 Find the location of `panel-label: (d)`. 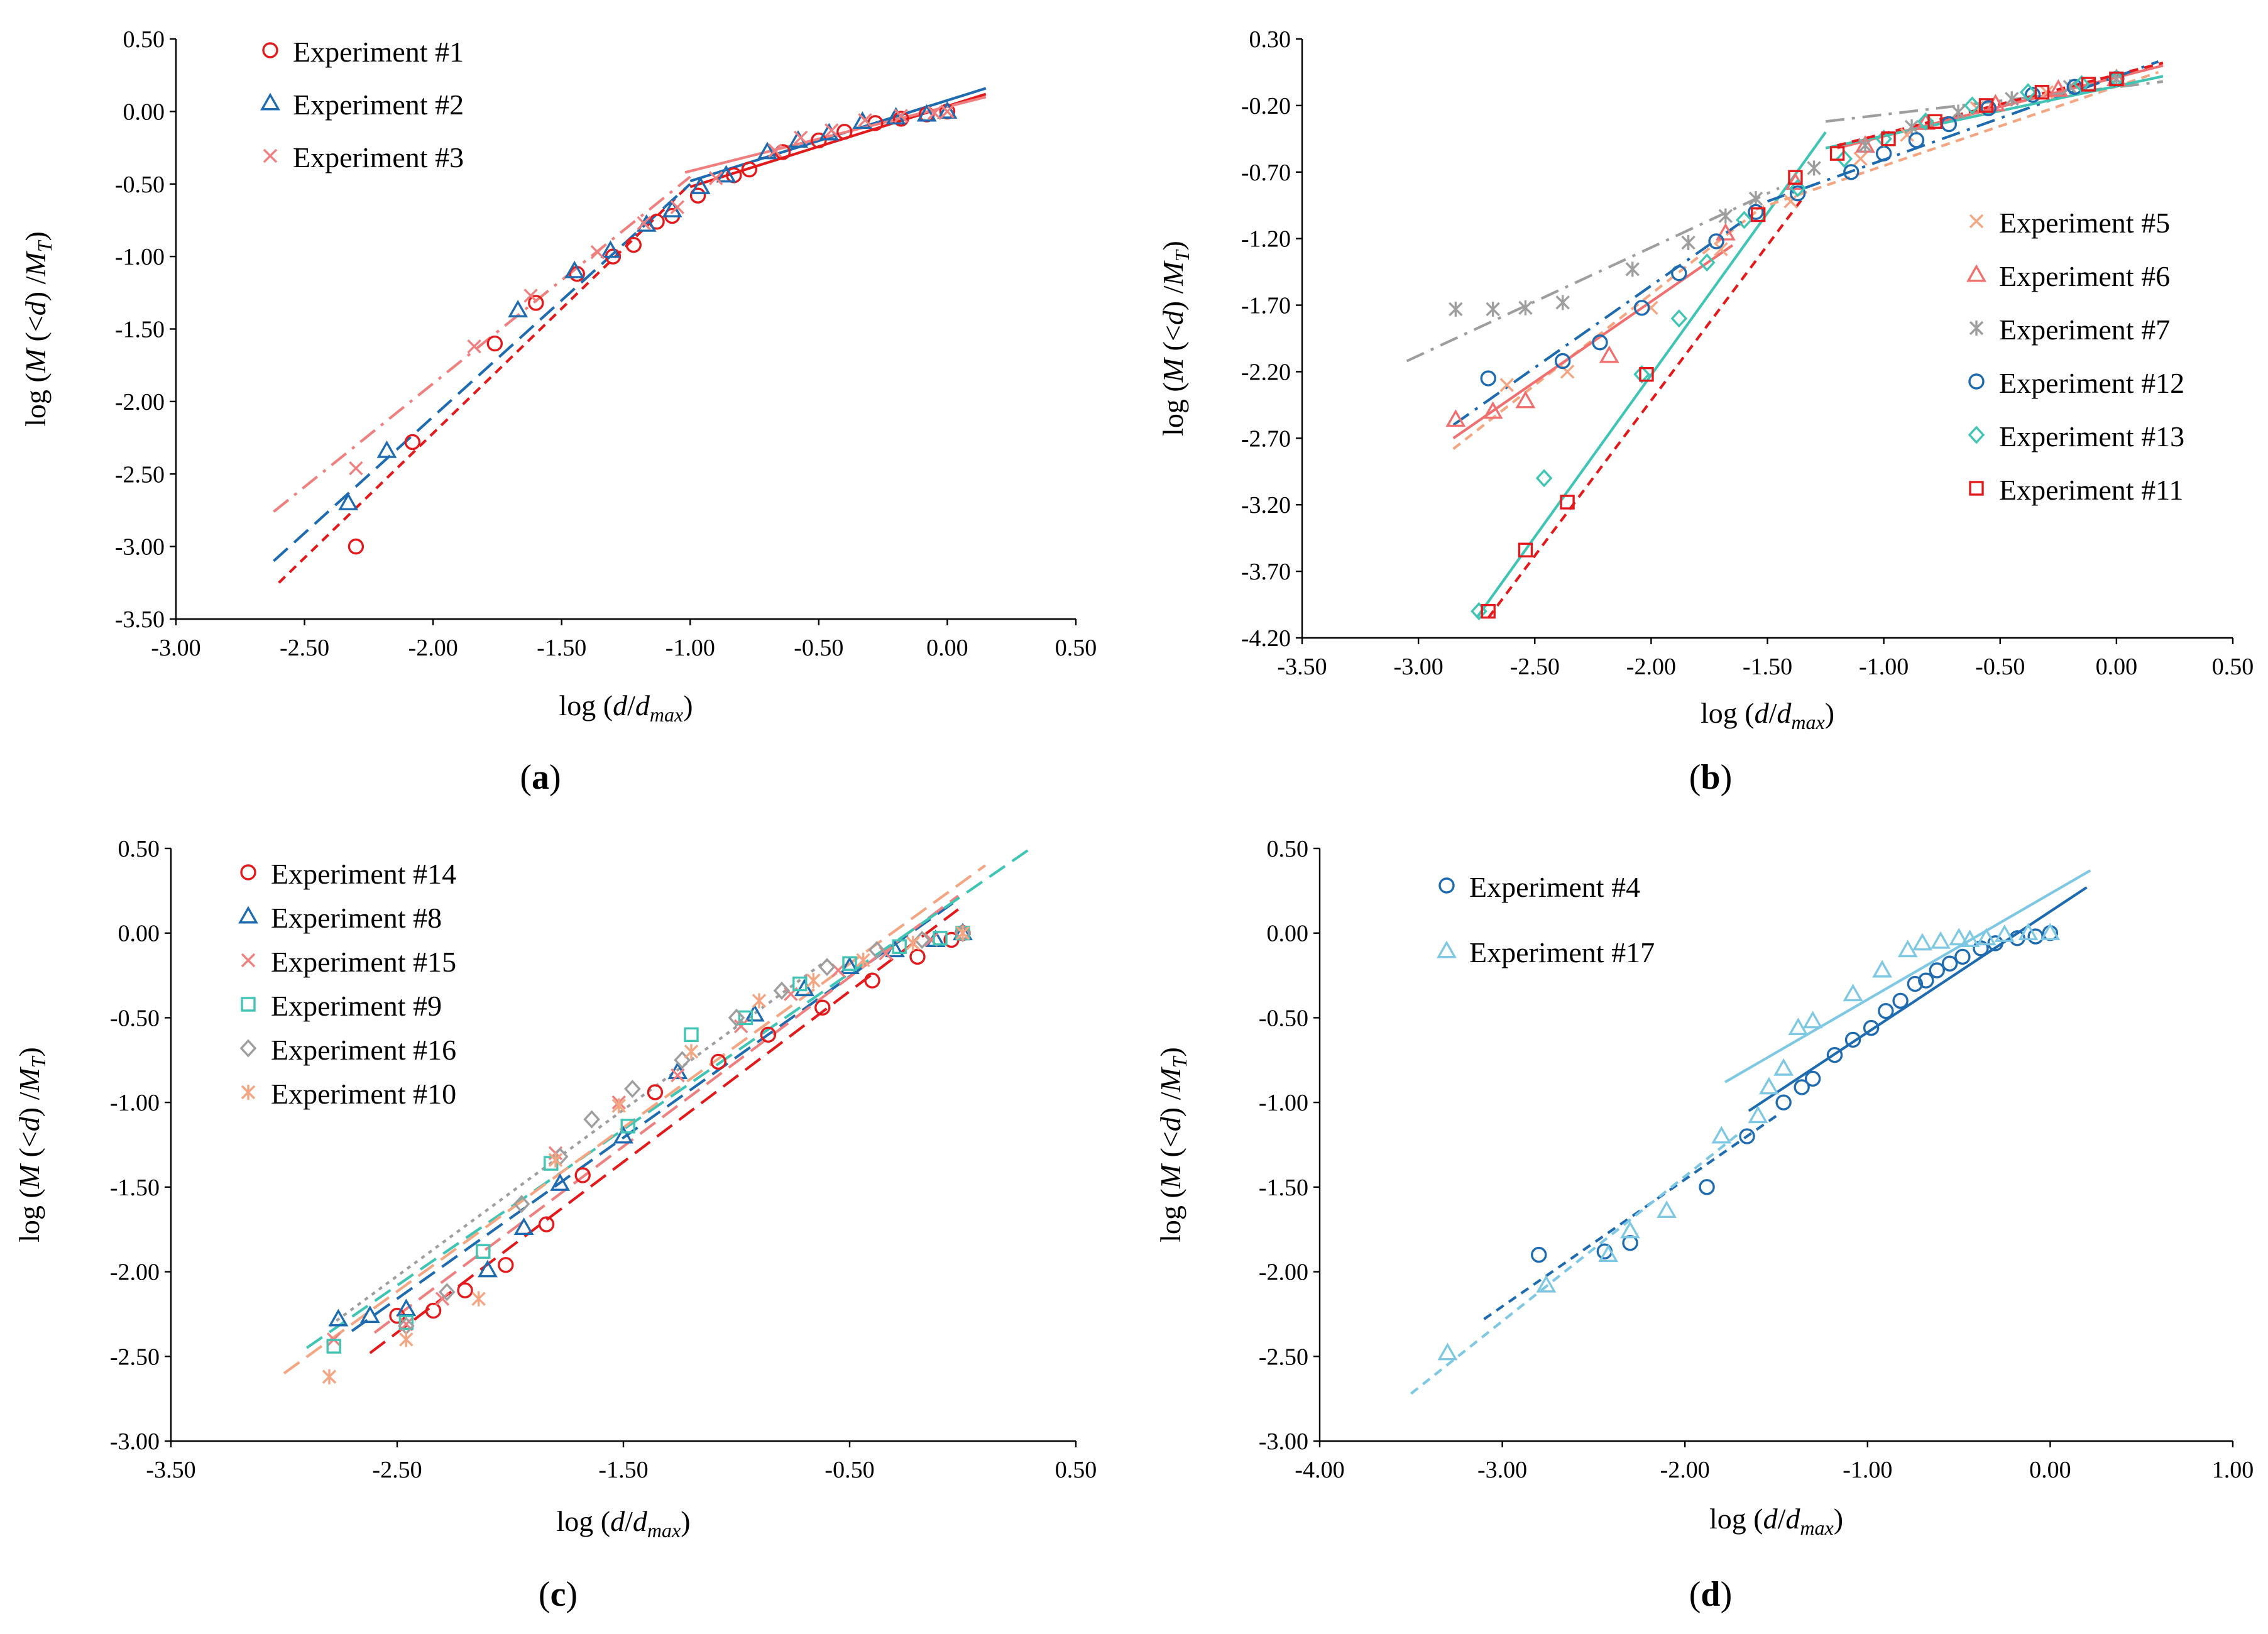

panel-label: (d) is located at coordinates (1710, 1595).